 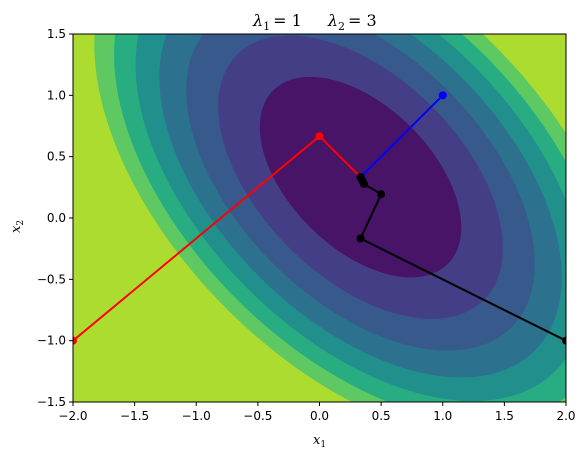 What do you see at coordinates (381, 416) in the screenshot?
I see `x-tick-label: 0.5` at bounding box center [381, 416].